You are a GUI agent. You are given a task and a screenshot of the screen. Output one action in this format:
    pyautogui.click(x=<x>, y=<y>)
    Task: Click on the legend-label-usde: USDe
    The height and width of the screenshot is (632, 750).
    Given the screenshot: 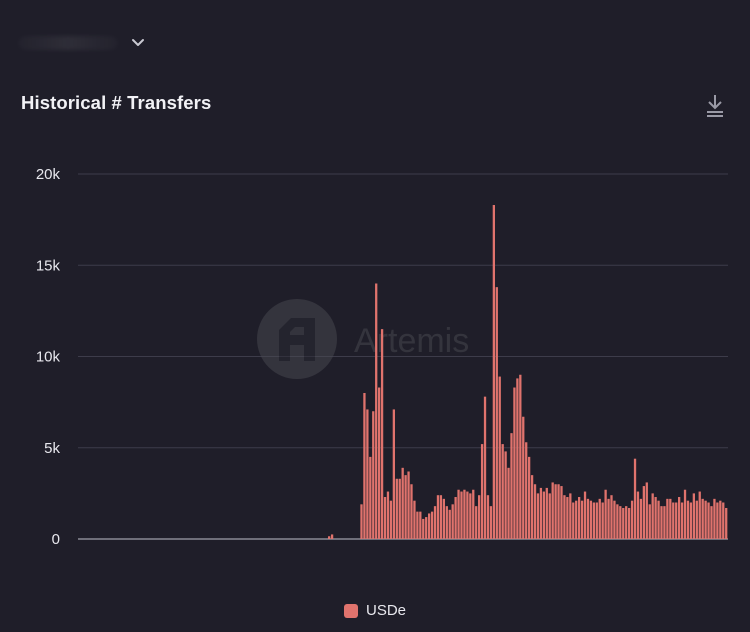 What is the action you would take?
    pyautogui.click(x=385, y=610)
    